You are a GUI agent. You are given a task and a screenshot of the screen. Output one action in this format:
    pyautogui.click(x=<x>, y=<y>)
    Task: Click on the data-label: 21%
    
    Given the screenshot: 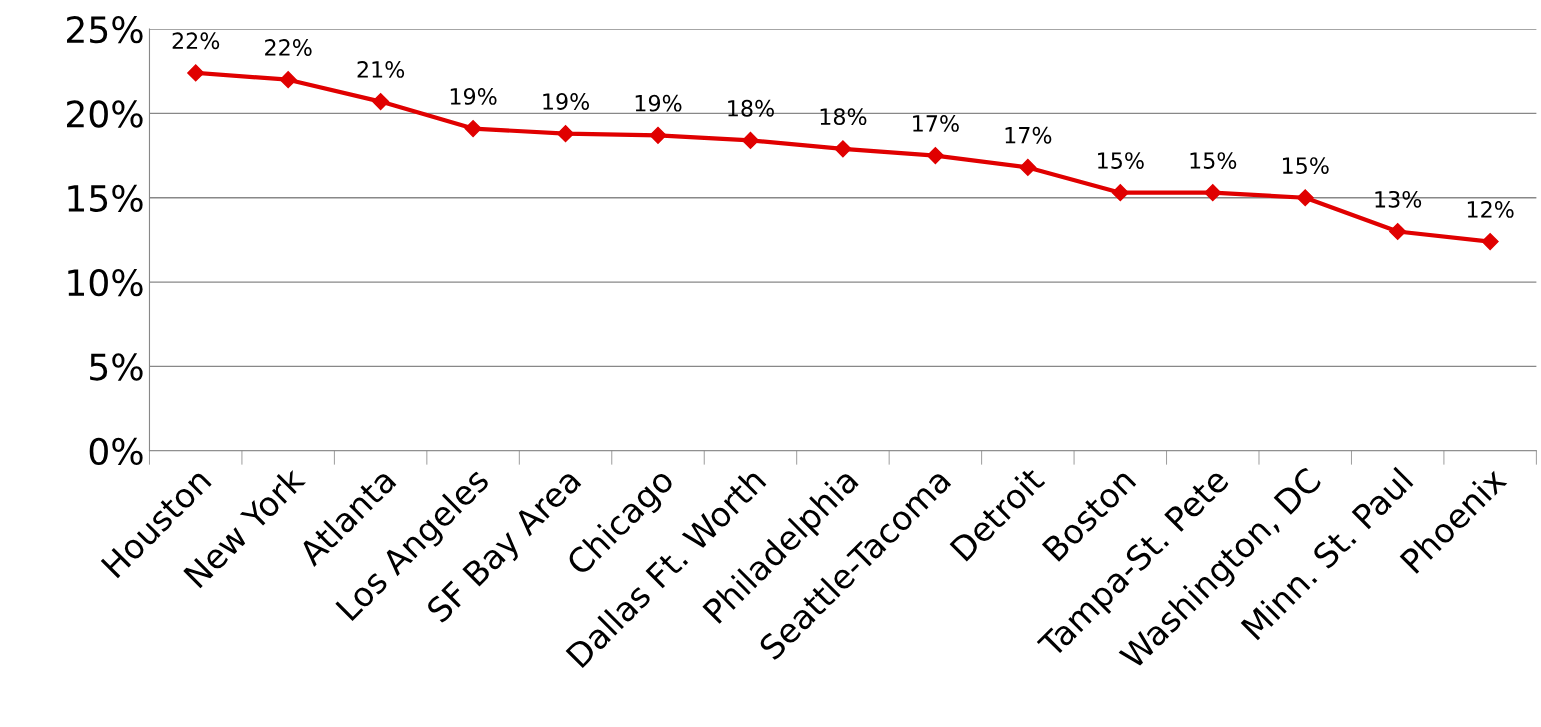 What is the action you would take?
    pyautogui.click(x=381, y=69)
    